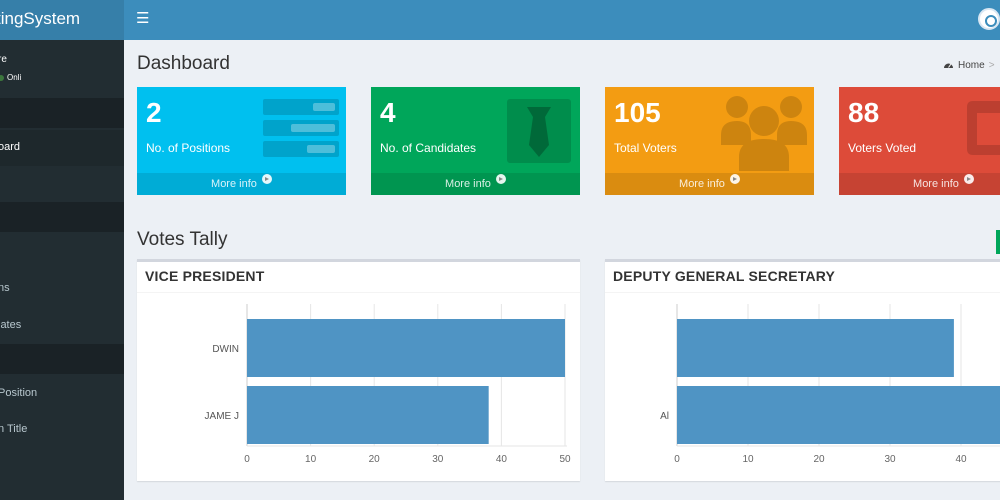 This screenshot has width=1000, height=500. What do you see at coordinates (62, 148) in the screenshot?
I see `sidebar-active-highlight` at bounding box center [62, 148].